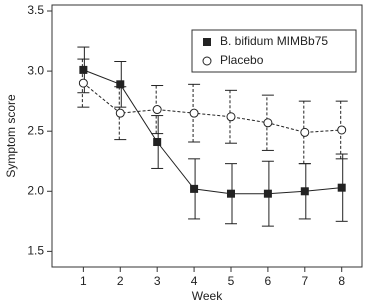  I want to click on y-tick-label: 3.5, so click(35, 10).